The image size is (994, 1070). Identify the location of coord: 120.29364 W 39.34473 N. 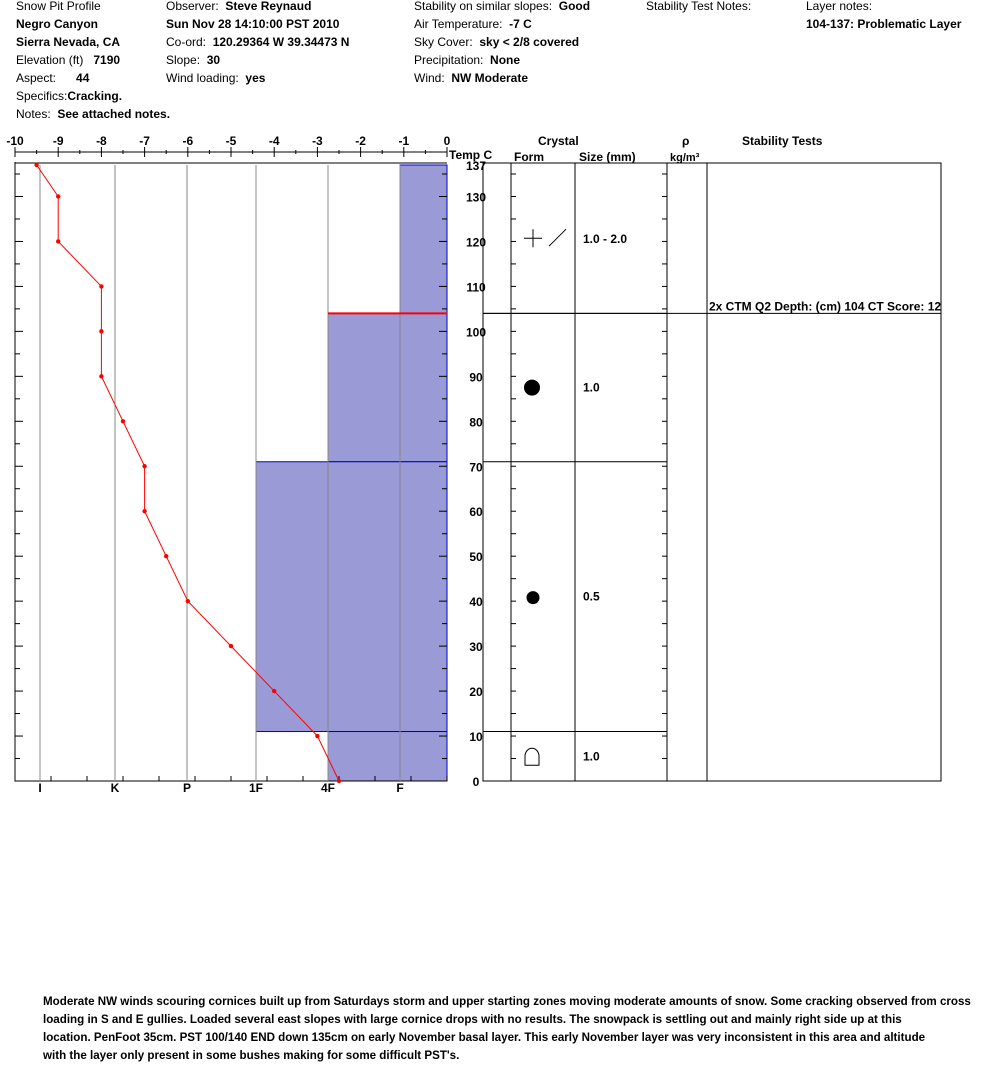
(281, 42).